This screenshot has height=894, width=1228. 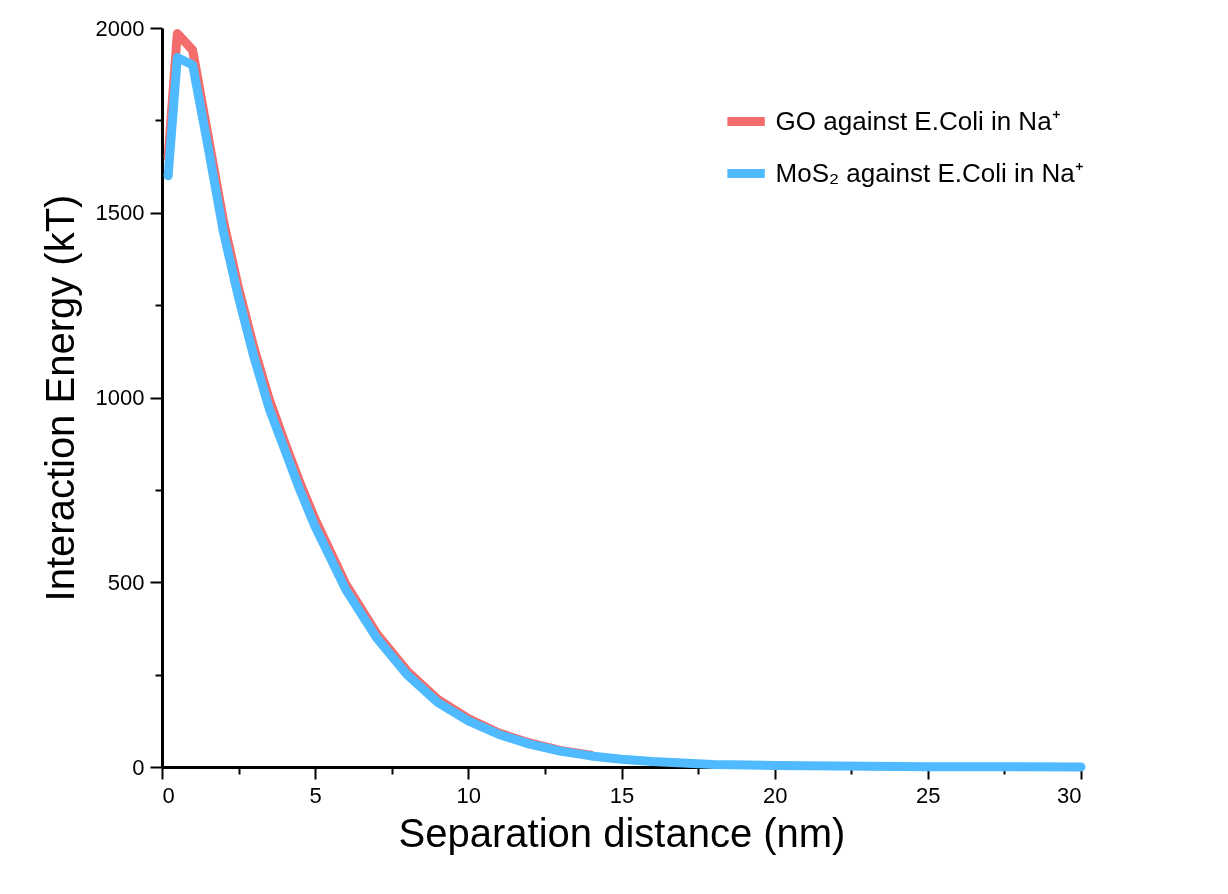 What do you see at coordinates (918, 120) in the screenshot?
I see `legend-label: GO against E.Coli in Na⁺` at bounding box center [918, 120].